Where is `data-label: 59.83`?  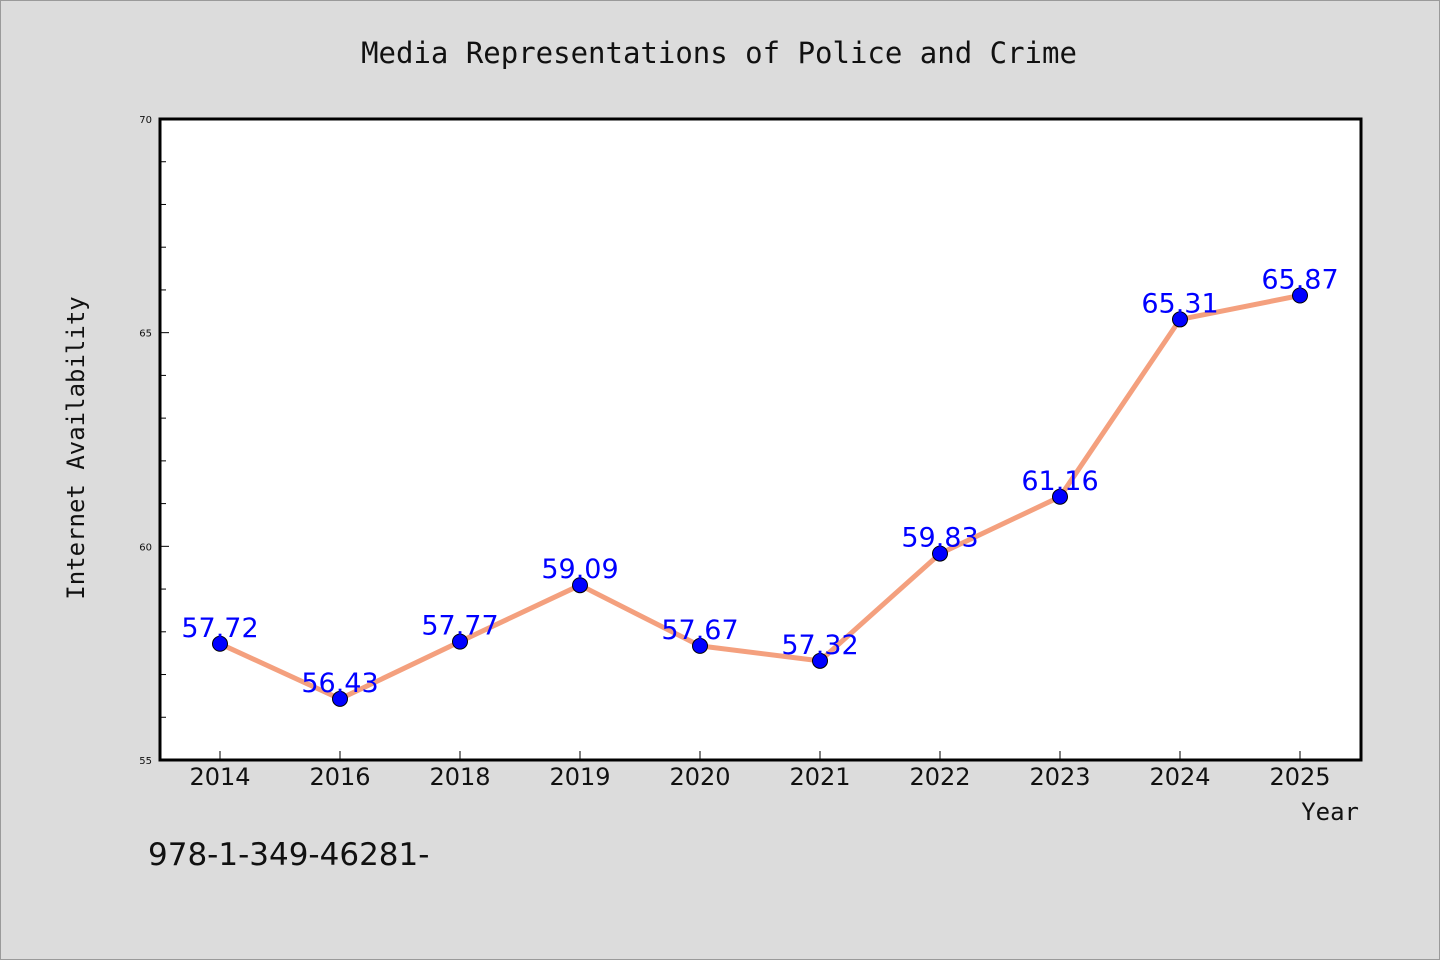 data-label: 59.83 is located at coordinates (939, 538).